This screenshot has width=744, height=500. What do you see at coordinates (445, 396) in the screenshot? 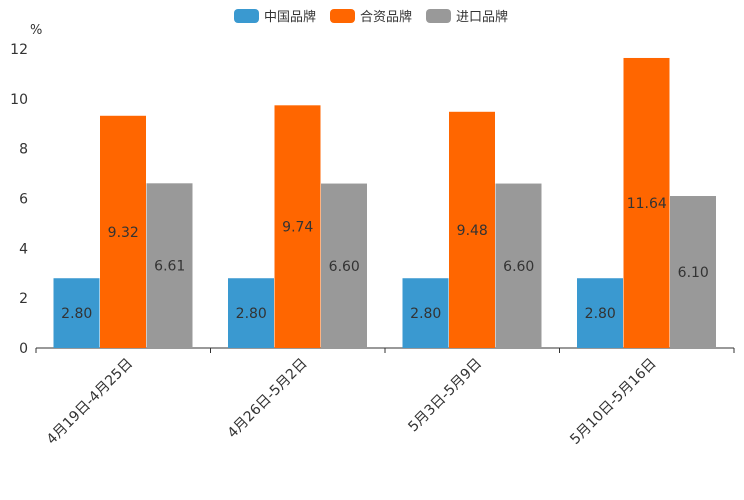
I see `x-category-label: 5月3日-5月9日` at bounding box center [445, 396].